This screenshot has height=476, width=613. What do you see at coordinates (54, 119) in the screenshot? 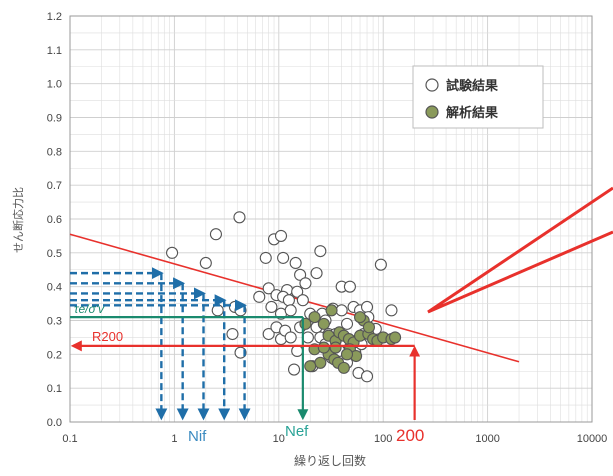
I see `y-tick-label: 0.9` at bounding box center [54, 119].